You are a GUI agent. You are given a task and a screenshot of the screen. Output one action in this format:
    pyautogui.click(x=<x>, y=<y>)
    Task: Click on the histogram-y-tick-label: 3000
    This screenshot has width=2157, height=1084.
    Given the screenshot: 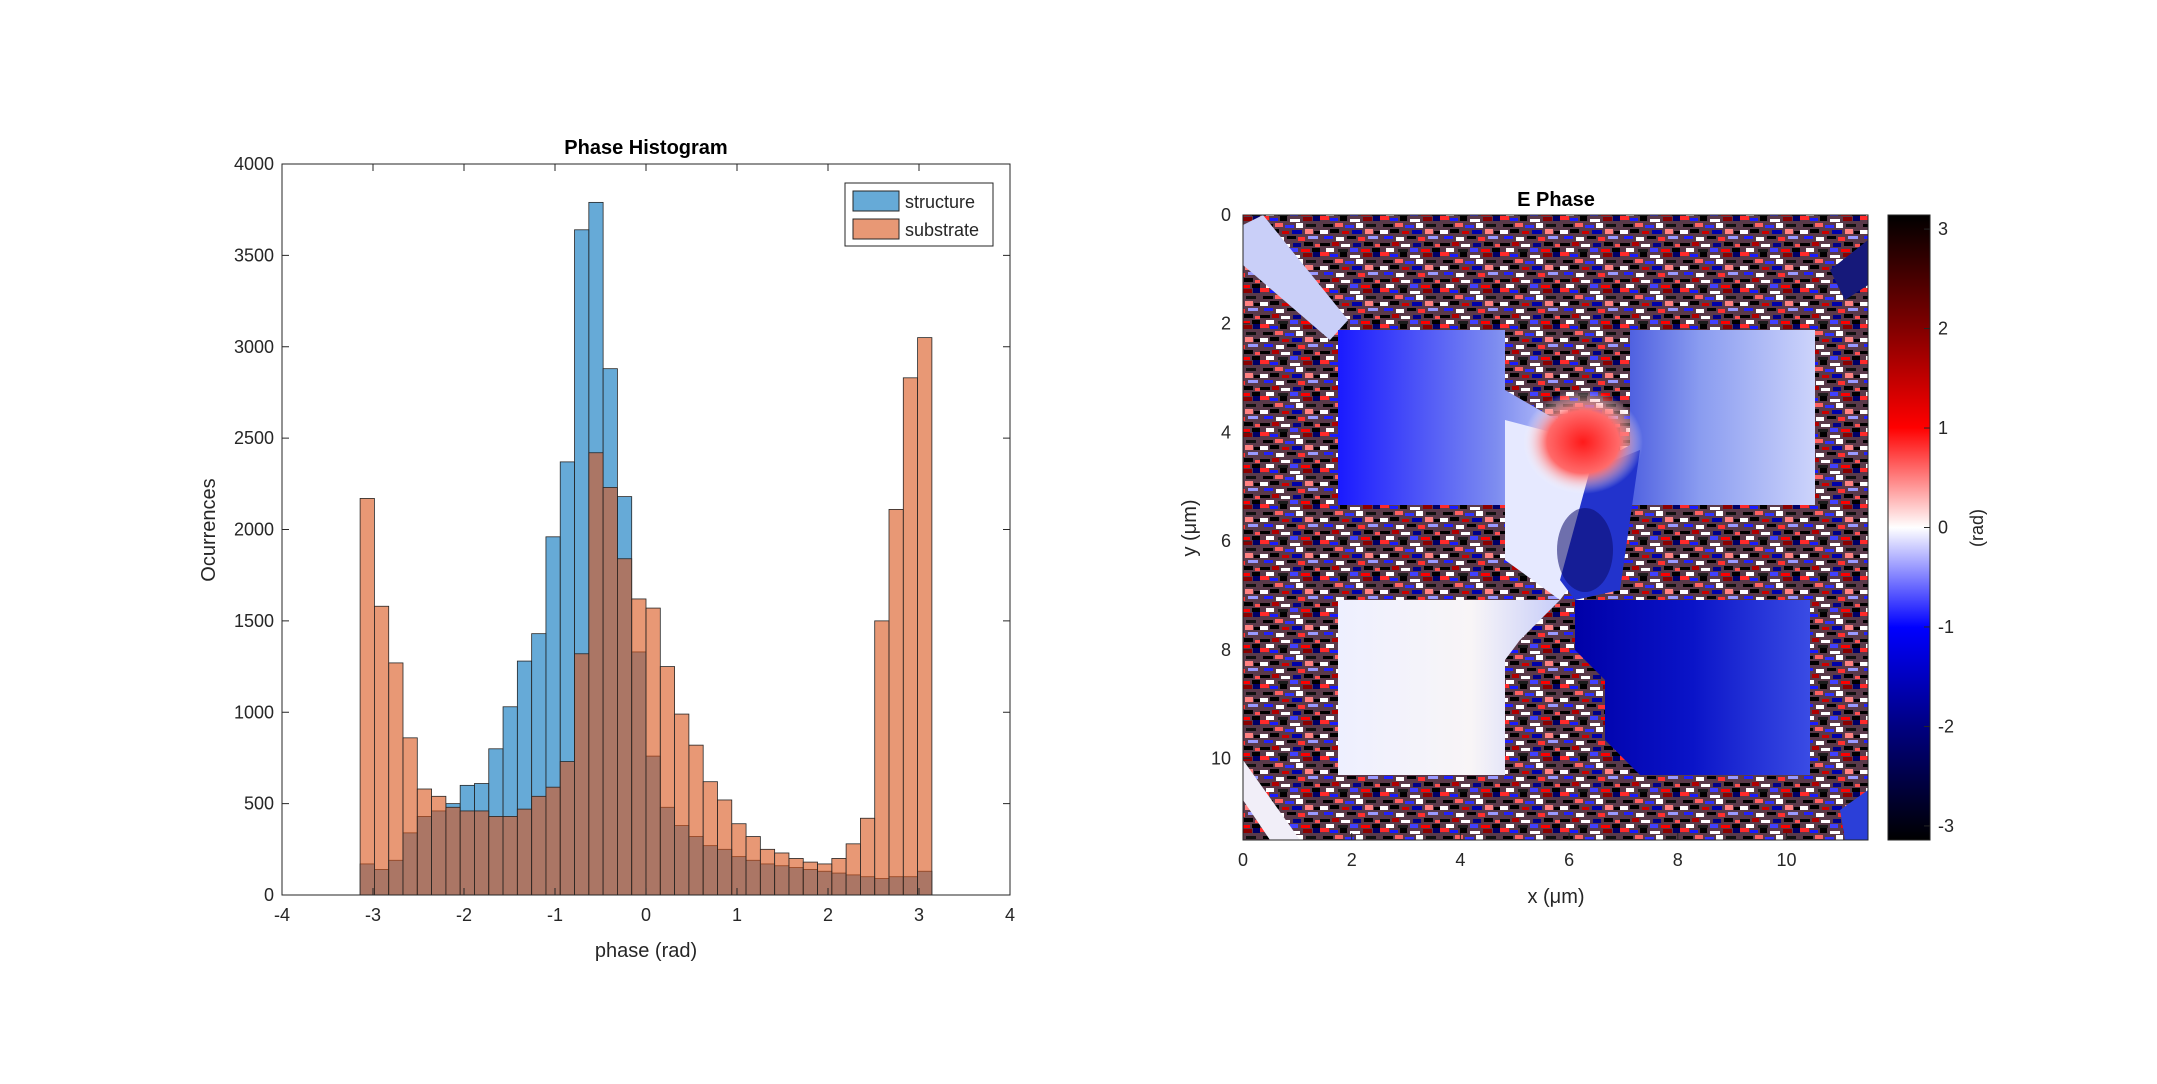 What is the action you would take?
    pyautogui.click(x=254, y=347)
    